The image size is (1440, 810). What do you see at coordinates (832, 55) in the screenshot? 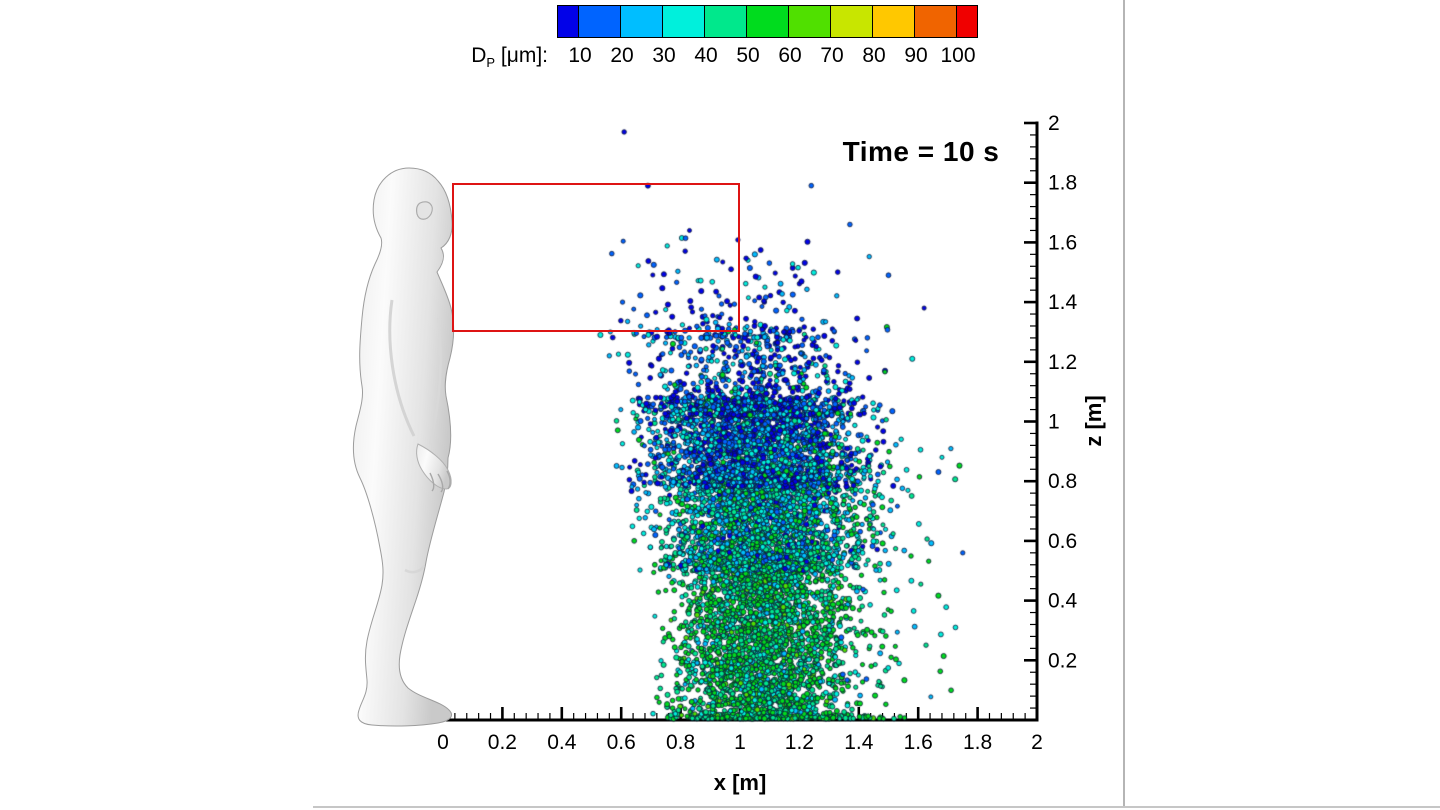
I see `colorbar-tick-label: 70` at bounding box center [832, 55].